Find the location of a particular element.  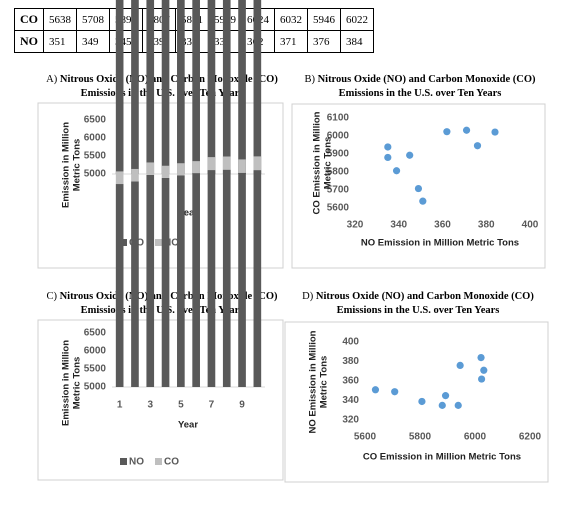

y-tick-label: 5000 is located at coordinates (95, 387).